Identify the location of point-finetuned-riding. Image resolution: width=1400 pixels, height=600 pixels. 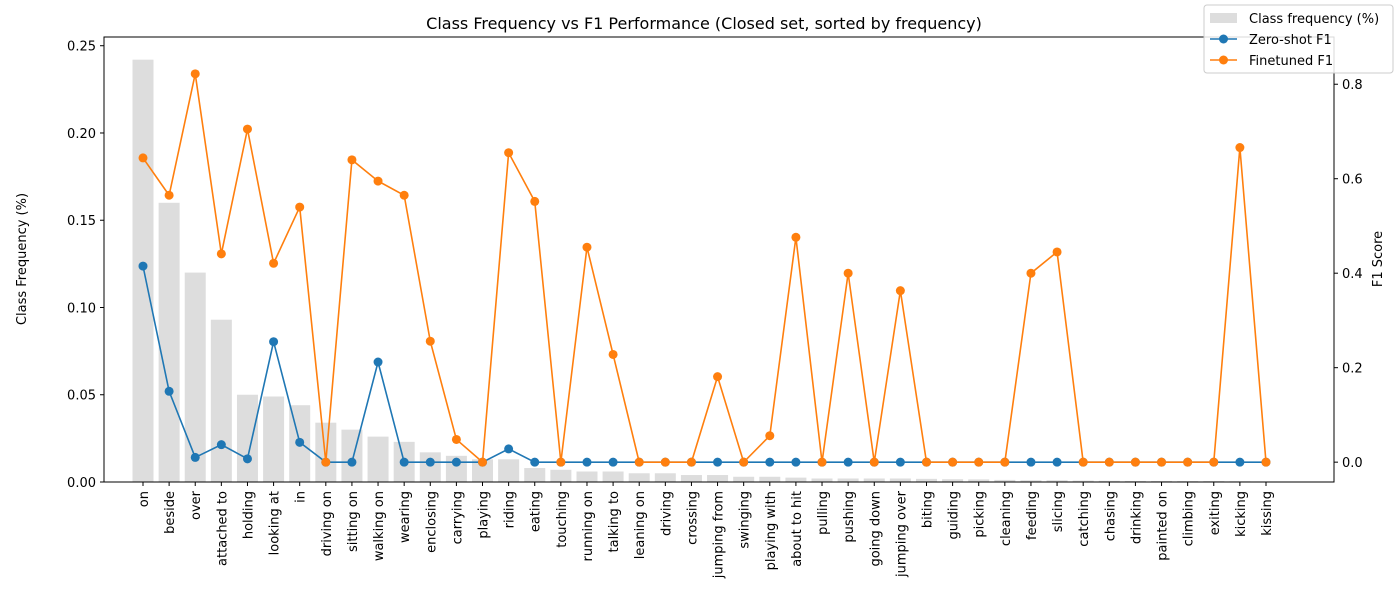
(509, 153).